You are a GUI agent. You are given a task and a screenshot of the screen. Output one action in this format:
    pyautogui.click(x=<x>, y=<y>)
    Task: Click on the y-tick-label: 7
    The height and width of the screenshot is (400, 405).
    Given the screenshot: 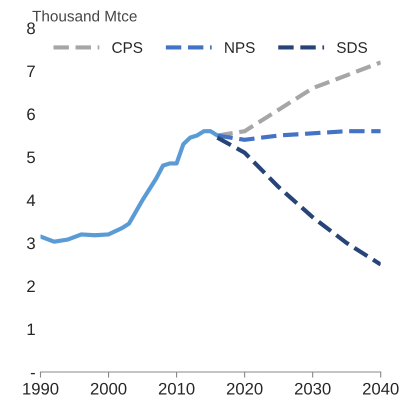 What is the action you would take?
    pyautogui.click(x=31, y=72)
    